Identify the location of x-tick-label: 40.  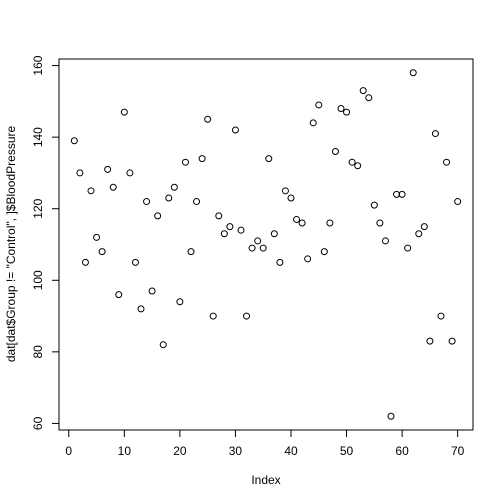
(291, 451).